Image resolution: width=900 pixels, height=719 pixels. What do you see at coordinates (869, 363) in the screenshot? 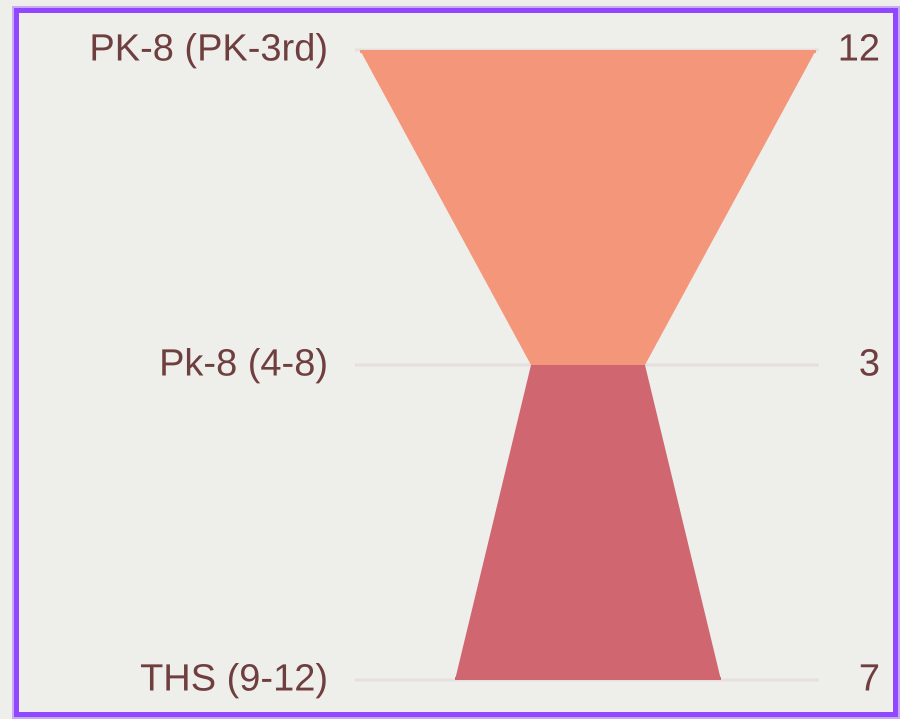
I see `data-label: 3` at bounding box center [869, 363].